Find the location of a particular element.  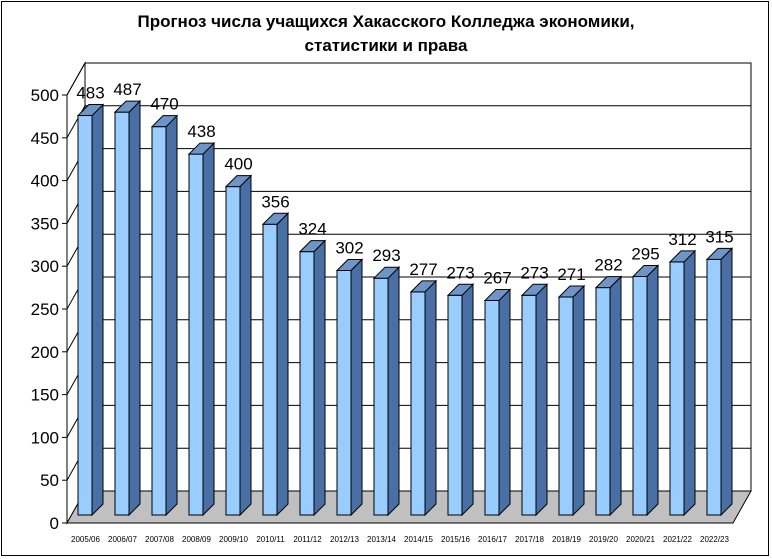

y-tick-label: 250 is located at coordinates (45, 309).